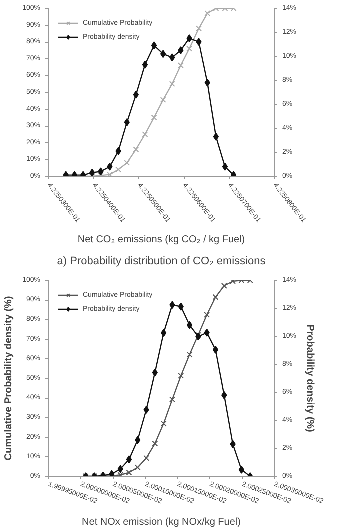 The height and width of the screenshot is (532, 346). Describe the element at coordinates (161, 522) in the screenshot. I see `x-axis-title: Net NOx emission (kg NOx/kg Fuel)` at that location.